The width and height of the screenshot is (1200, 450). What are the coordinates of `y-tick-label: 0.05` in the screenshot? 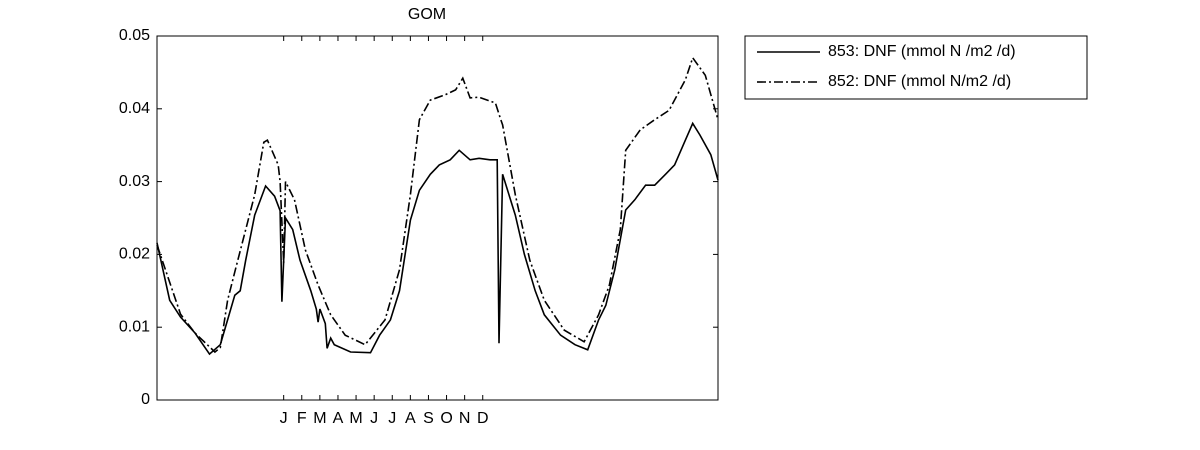 It's located at (134, 35).